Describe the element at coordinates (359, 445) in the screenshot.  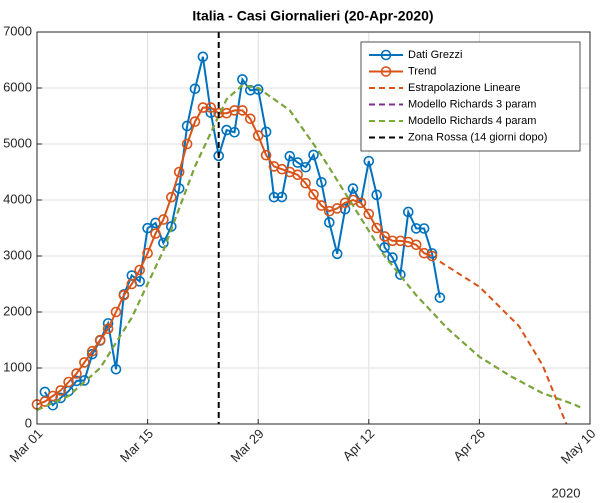
I see `x-tick-label: Apr 12` at that location.